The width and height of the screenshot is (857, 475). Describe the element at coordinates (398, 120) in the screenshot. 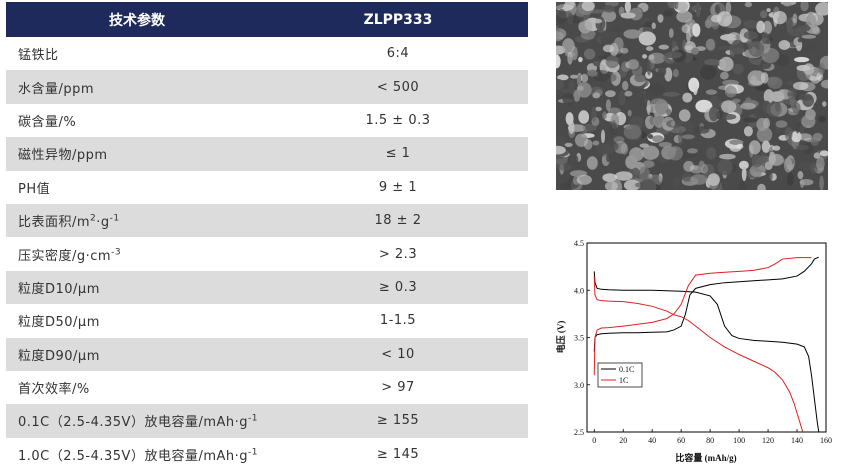

I see `param-value: 1.5 ± 0.3` at that location.